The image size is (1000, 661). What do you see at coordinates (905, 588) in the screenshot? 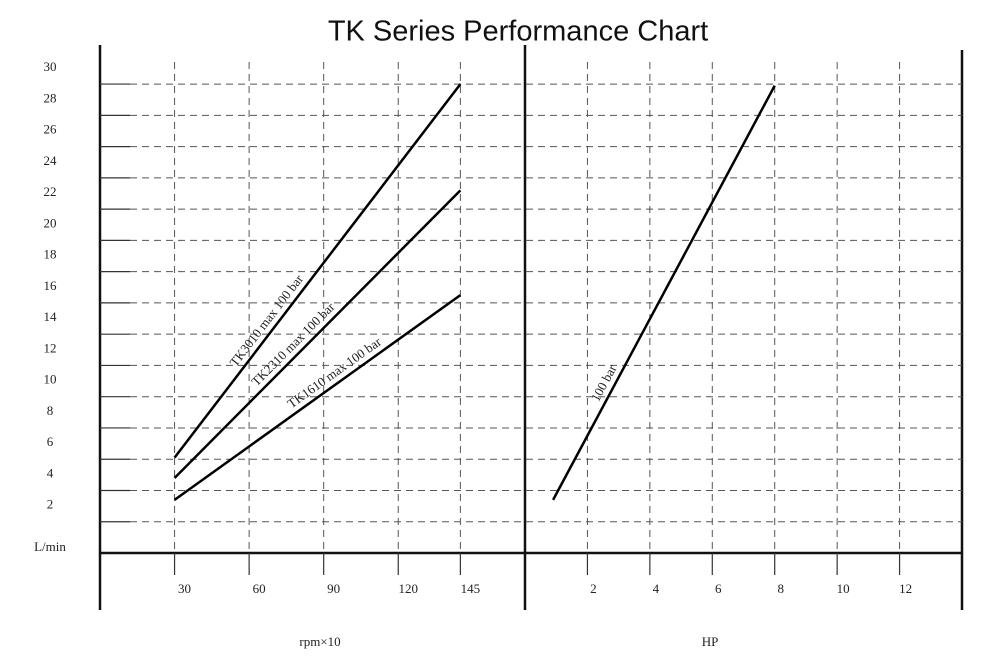
I see `x-tick-label: 12` at bounding box center [905, 588].